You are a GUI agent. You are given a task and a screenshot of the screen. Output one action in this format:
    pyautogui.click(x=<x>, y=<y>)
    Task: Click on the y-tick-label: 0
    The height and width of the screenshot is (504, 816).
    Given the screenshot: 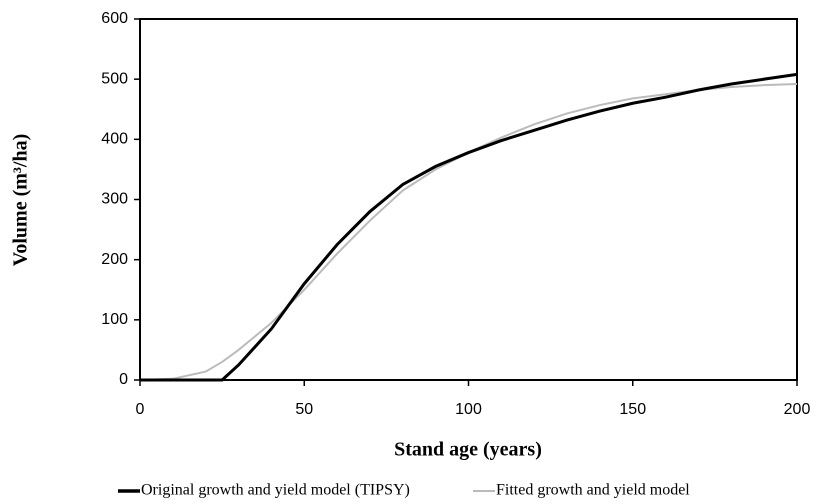 What is the action you would take?
    pyautogui.click(x=123, y=379)
    